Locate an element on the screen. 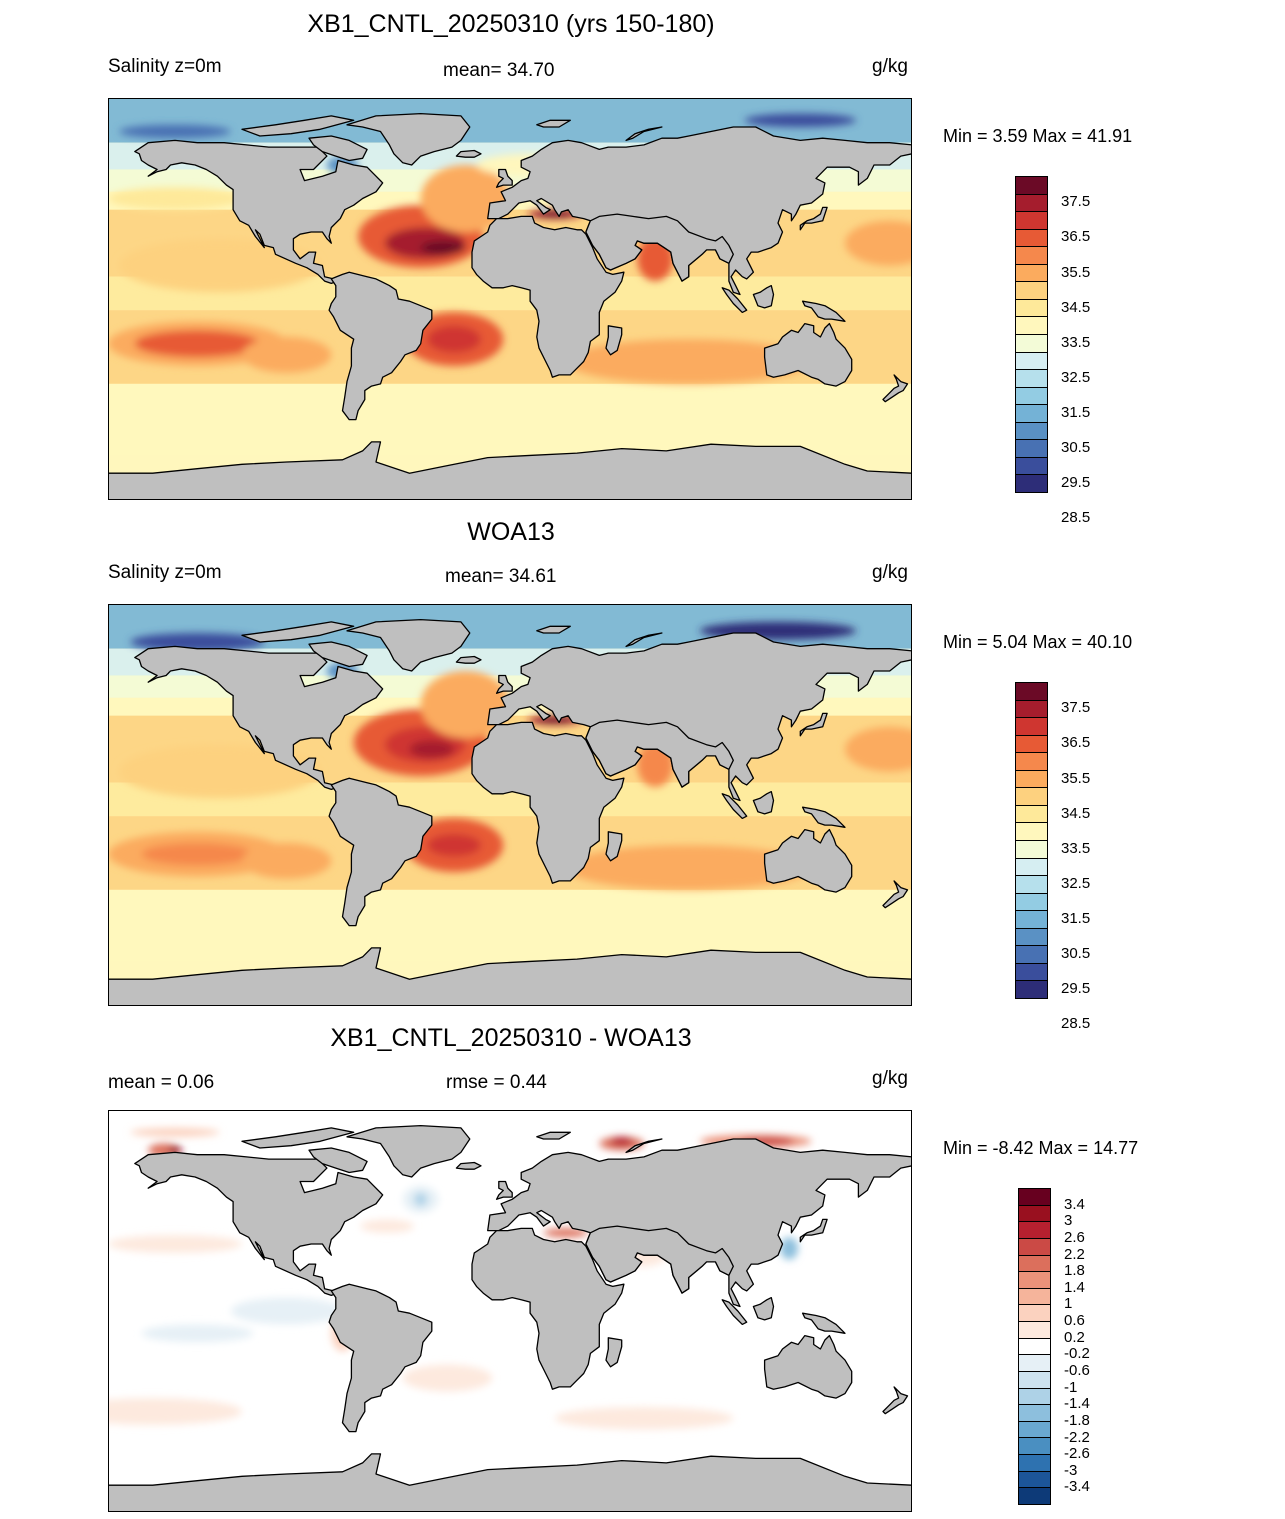 The image size is (1285, 1519). colorbar-tick-label: 29.5 is located at coordinates (1076, 989).